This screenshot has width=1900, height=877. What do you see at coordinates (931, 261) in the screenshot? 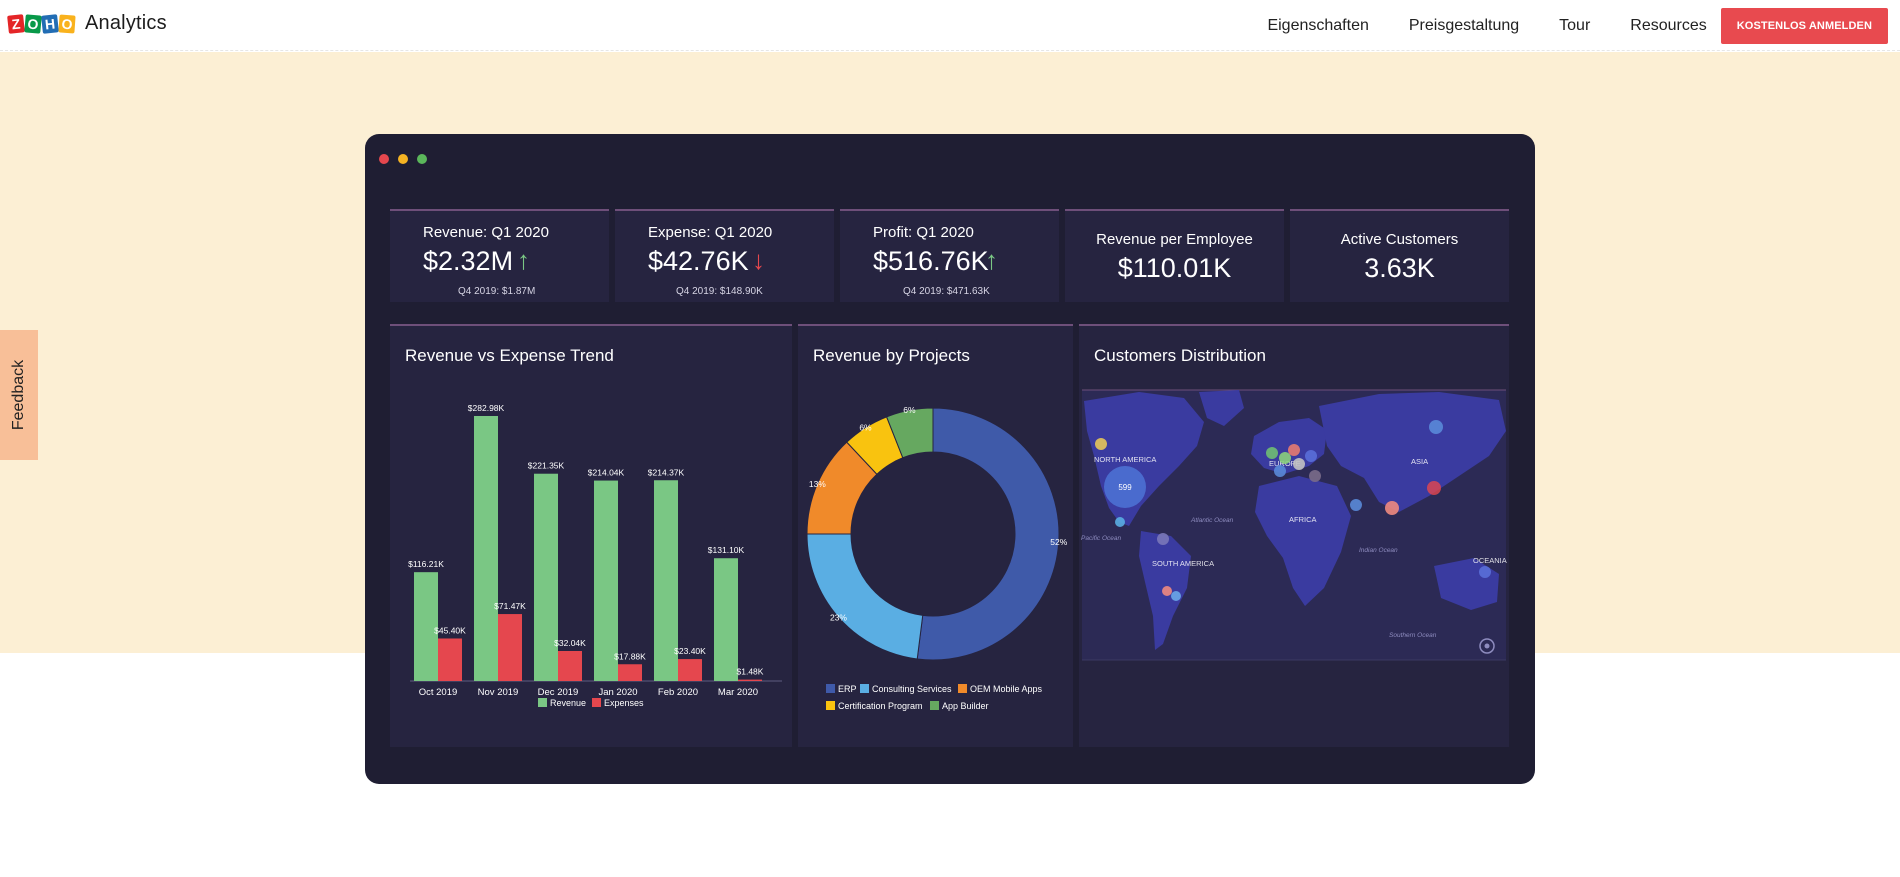
I see `kpi-value: $516.76K` at bounding box center [931, 261].